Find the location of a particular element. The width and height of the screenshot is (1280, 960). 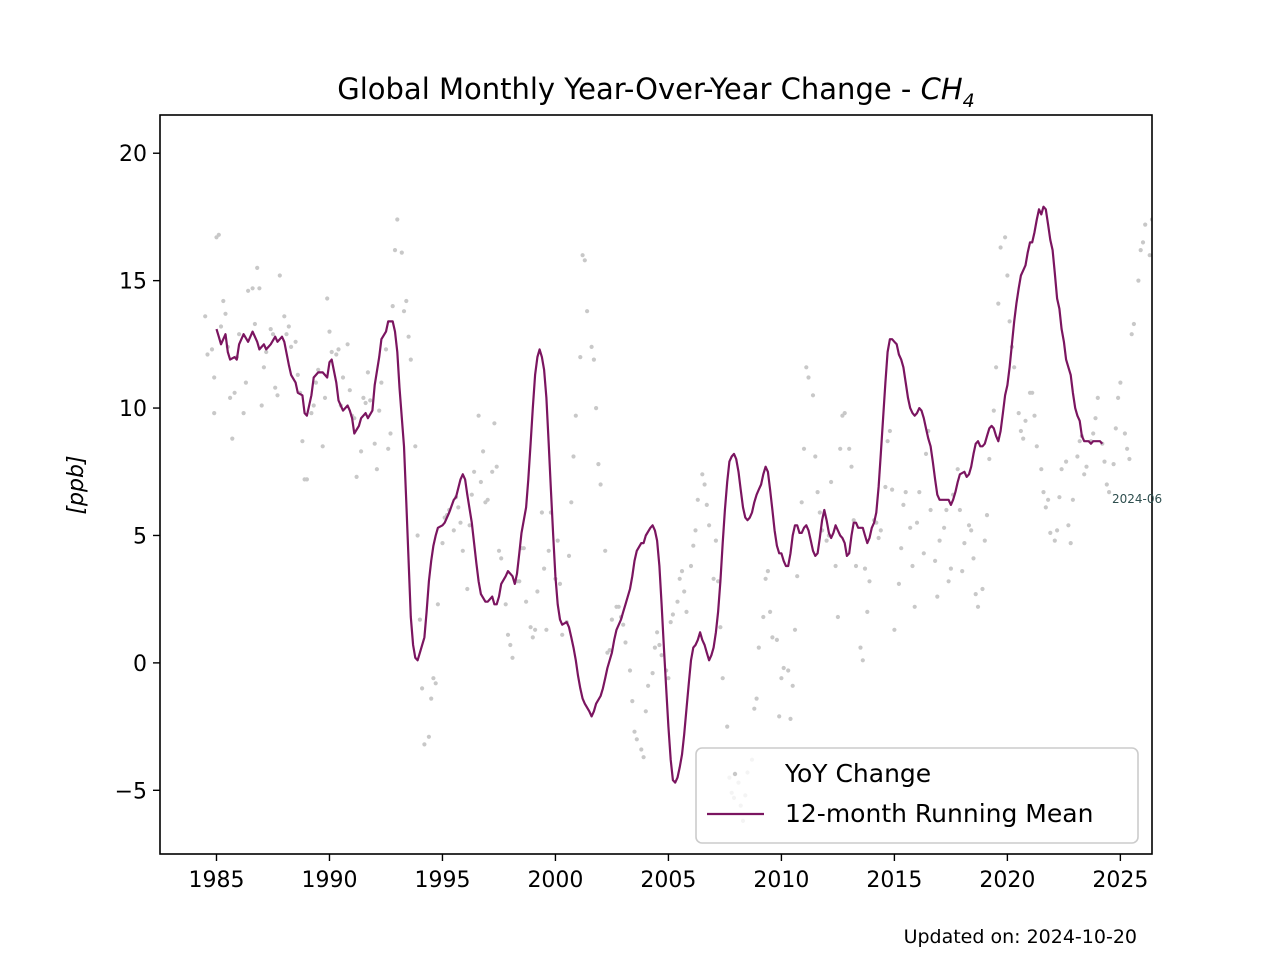

legend-scatter-marker is located at coordinates (735, 774).